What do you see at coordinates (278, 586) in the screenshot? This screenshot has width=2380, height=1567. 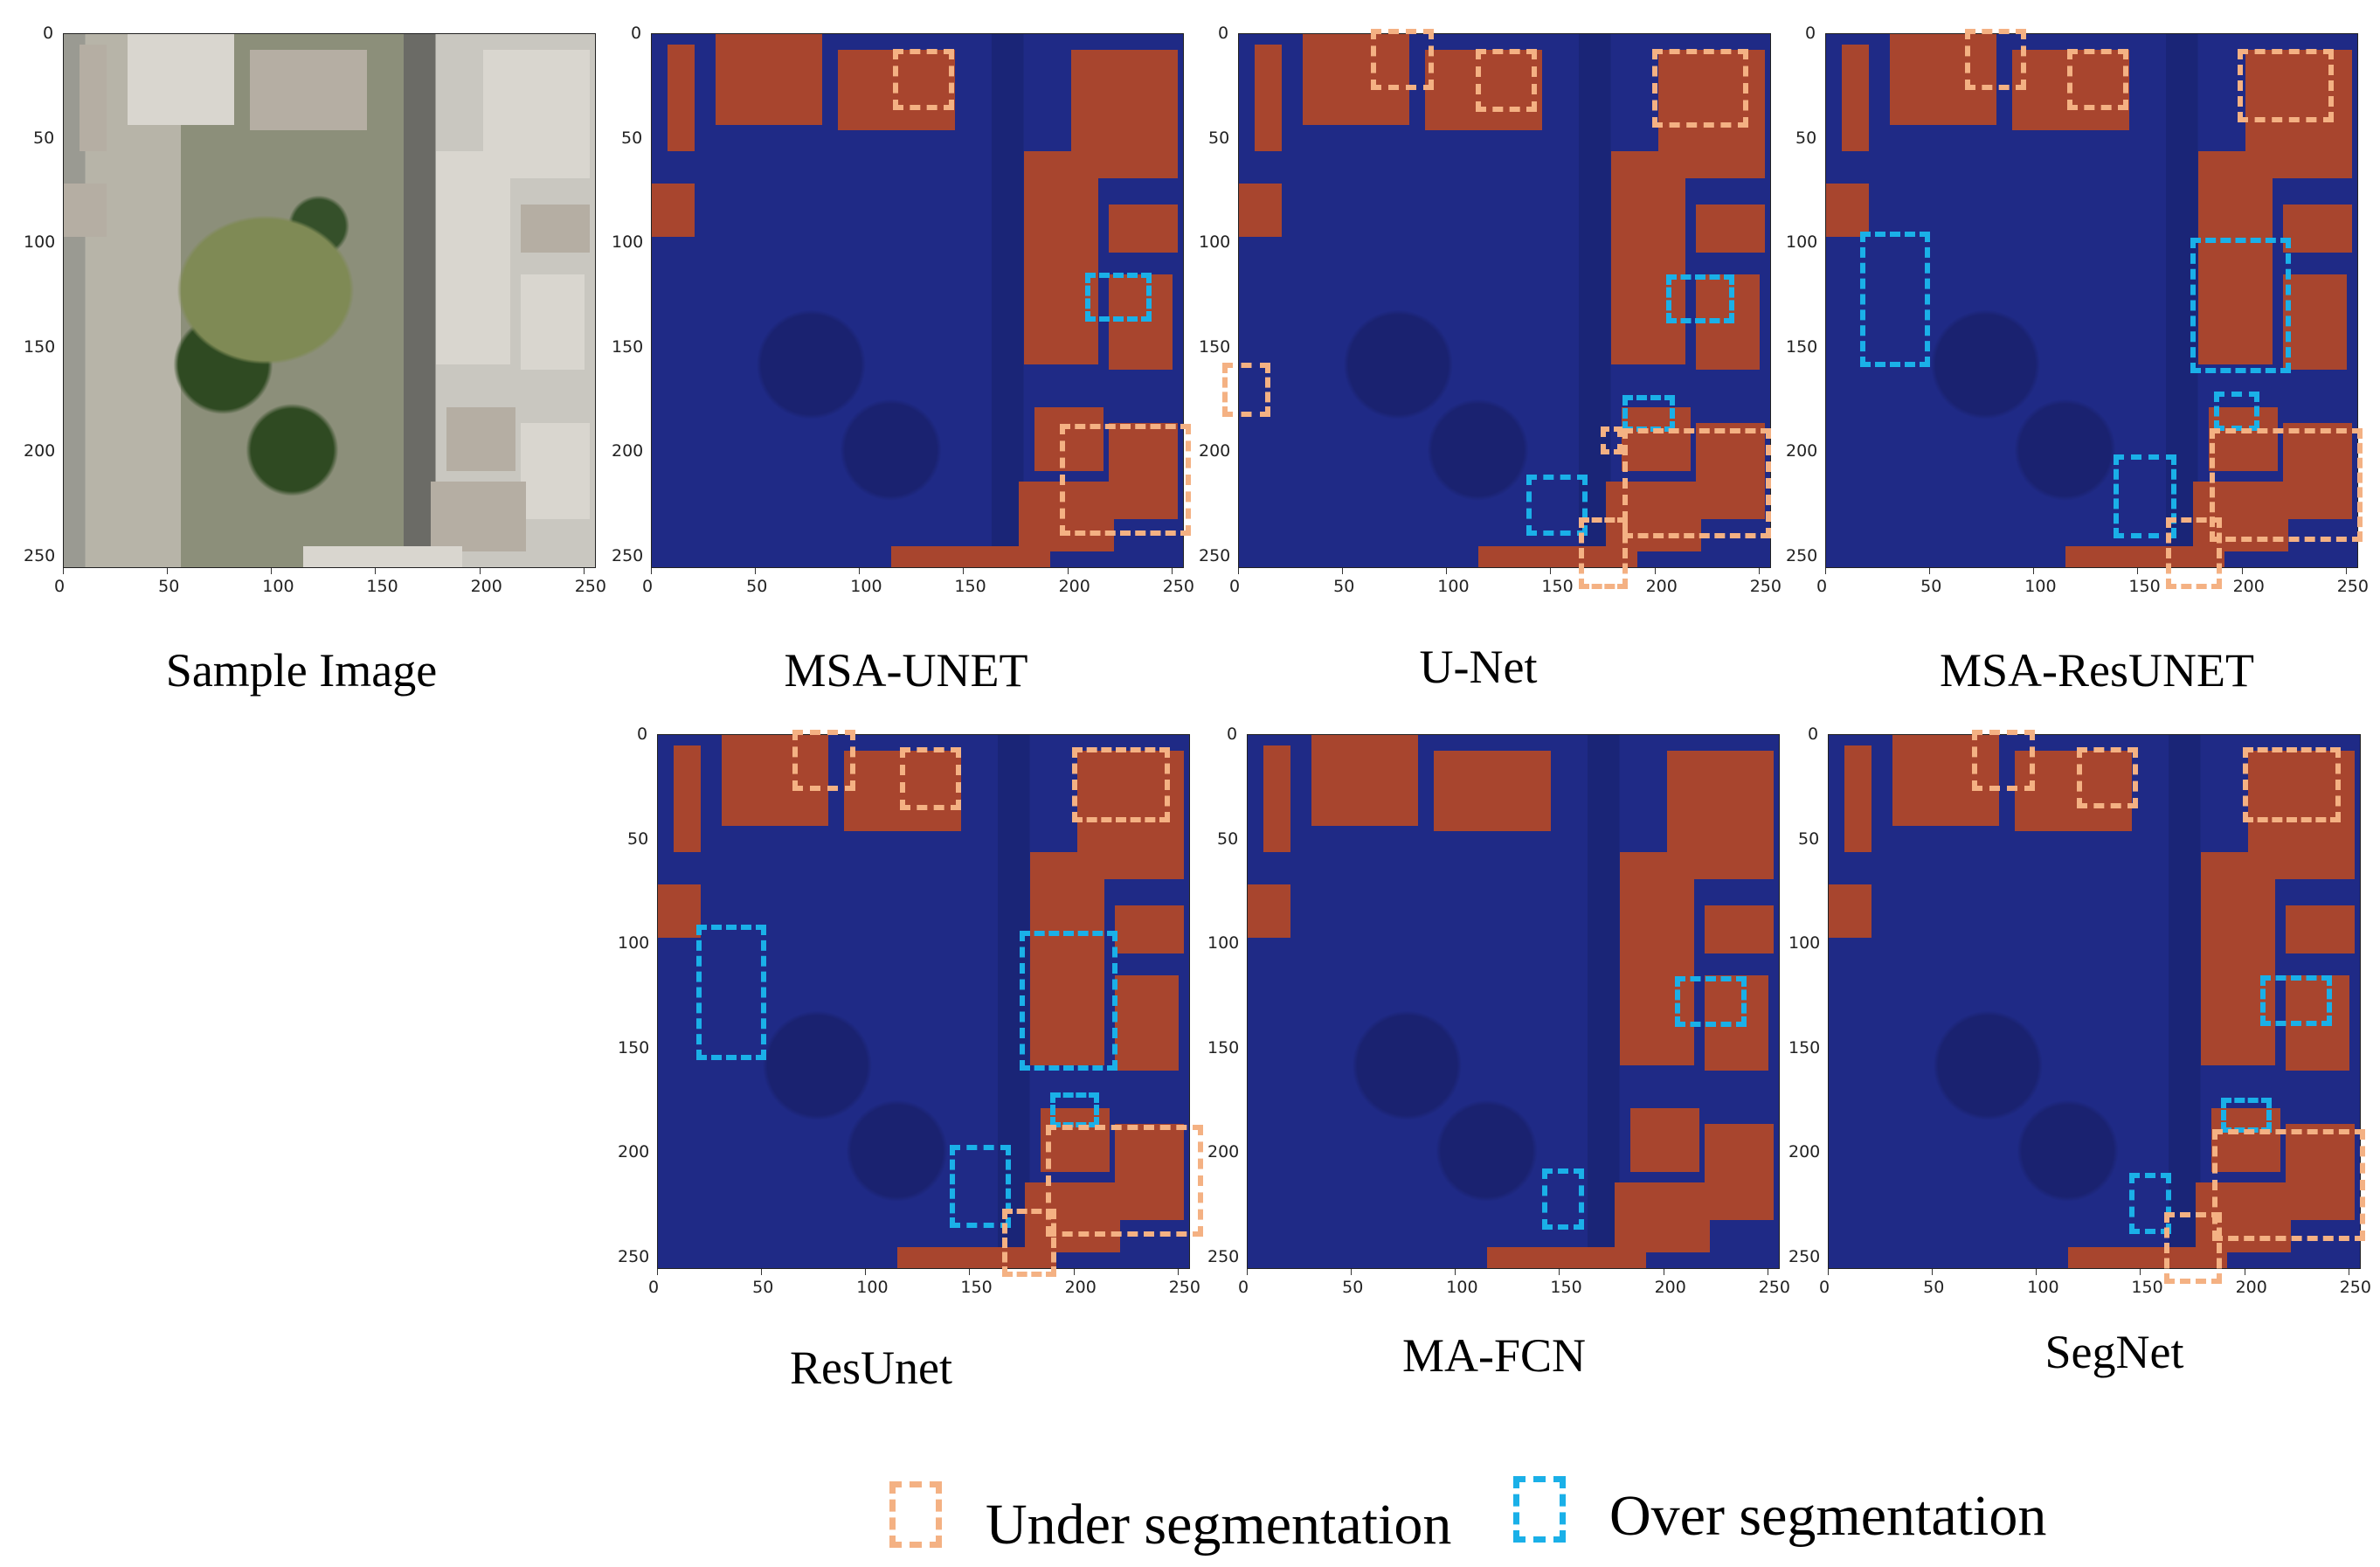 I see `x-tick-label: 100` at bounding box center [278, 586].